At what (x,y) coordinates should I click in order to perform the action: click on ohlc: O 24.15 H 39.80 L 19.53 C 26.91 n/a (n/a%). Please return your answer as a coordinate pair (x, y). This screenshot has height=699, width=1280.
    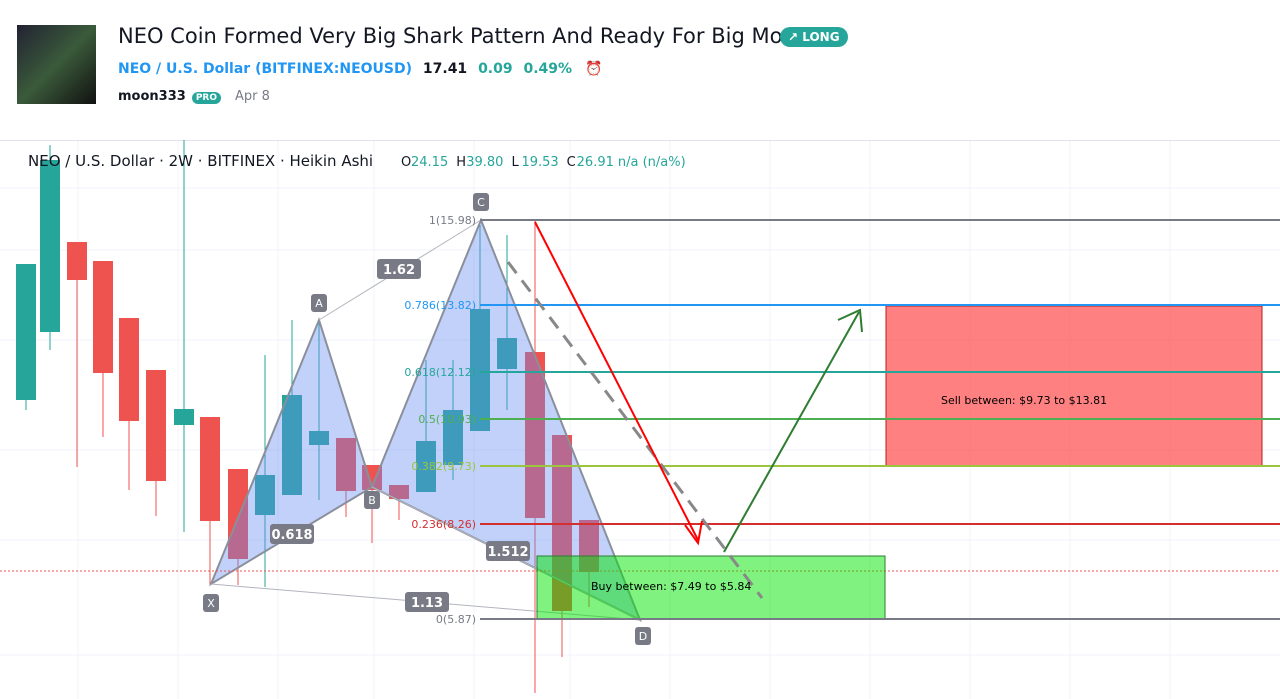
    Looking at the image, I should click on (543, 162).